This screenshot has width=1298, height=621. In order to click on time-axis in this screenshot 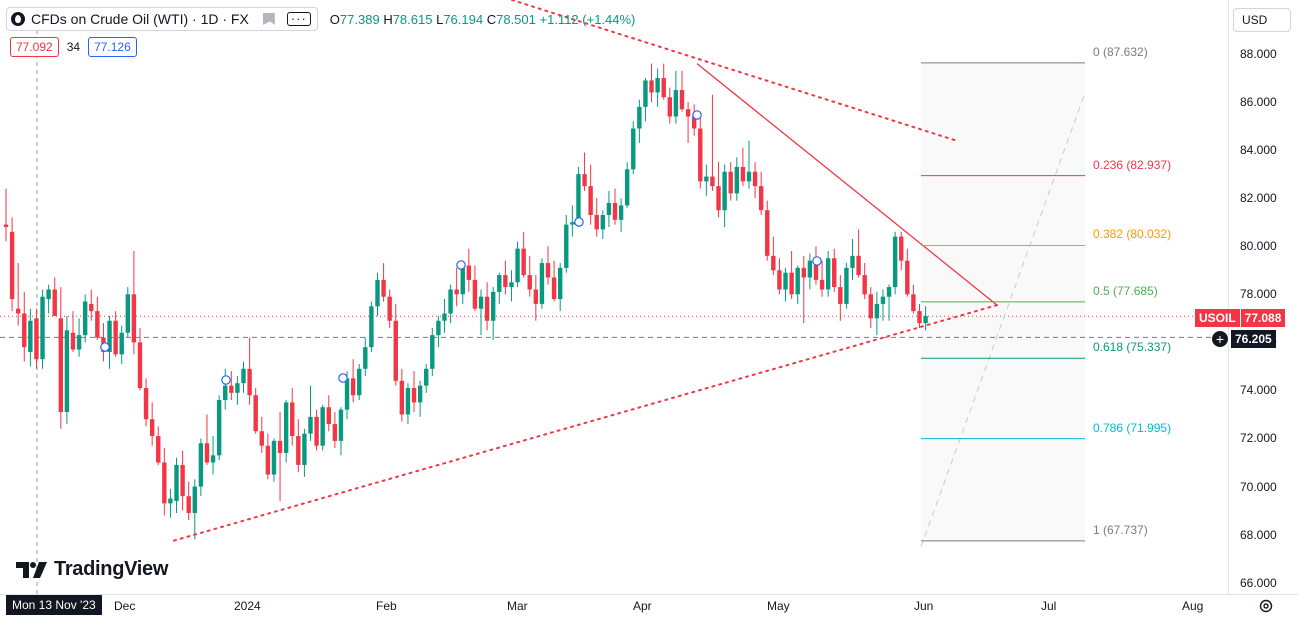, I will do `click(649, 607)`.